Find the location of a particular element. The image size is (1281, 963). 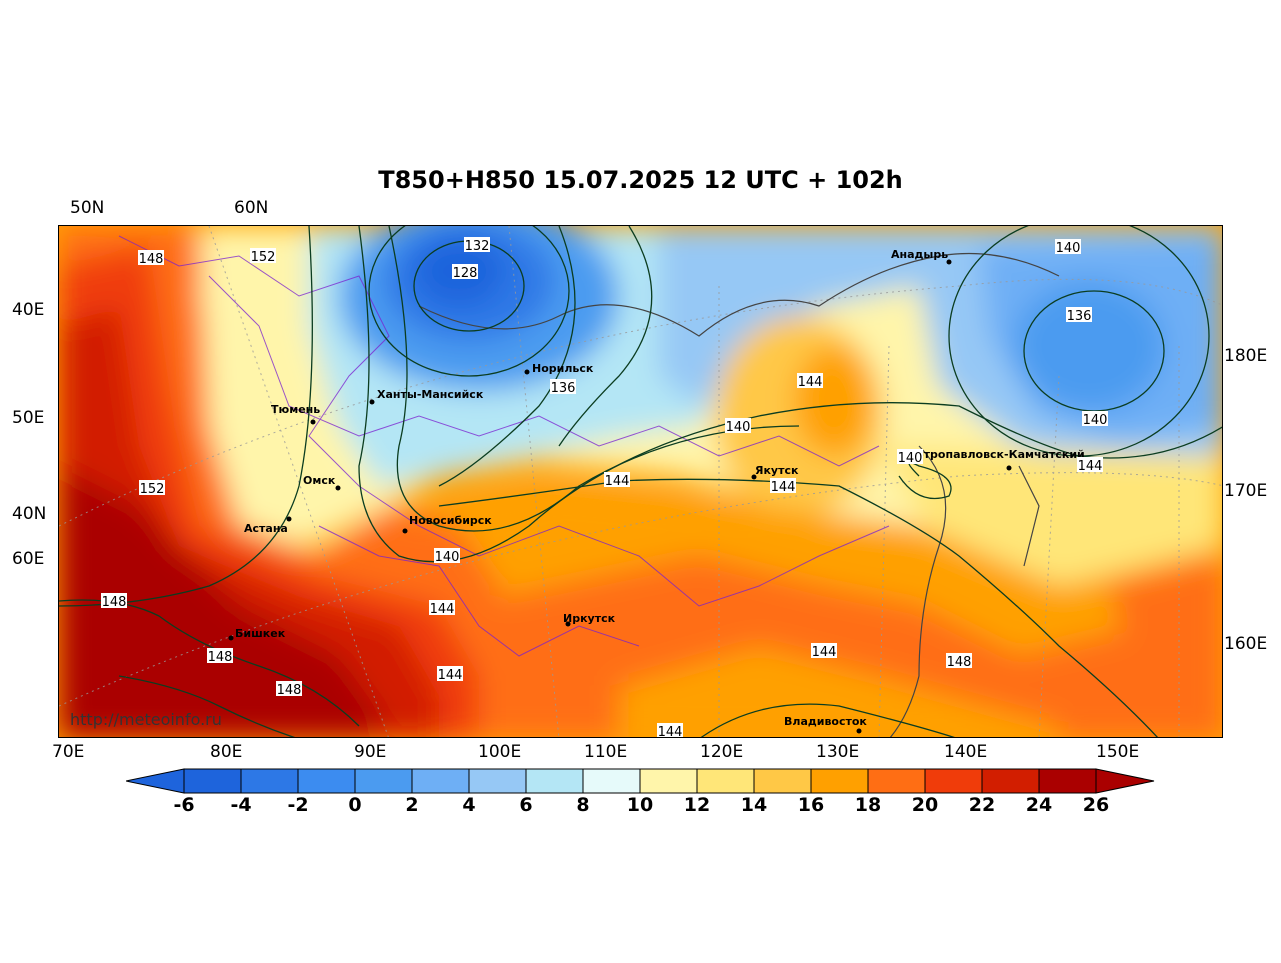

city-label: Владивосток is located at coordinates (825, 721).